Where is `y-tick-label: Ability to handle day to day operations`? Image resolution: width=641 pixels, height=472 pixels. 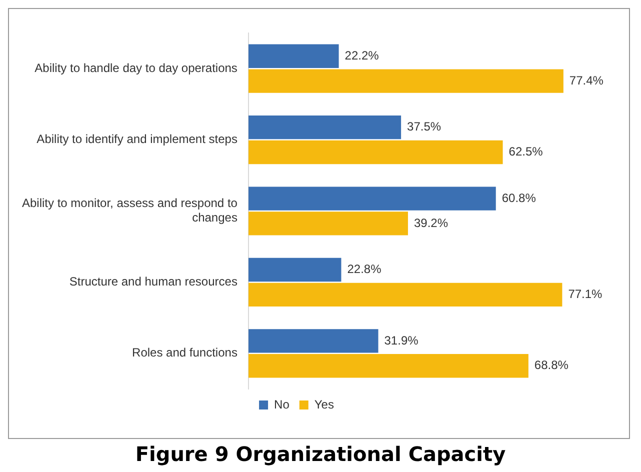
y-tick-label: Ability to handle day to day operations is located at coordinates (136, 67).